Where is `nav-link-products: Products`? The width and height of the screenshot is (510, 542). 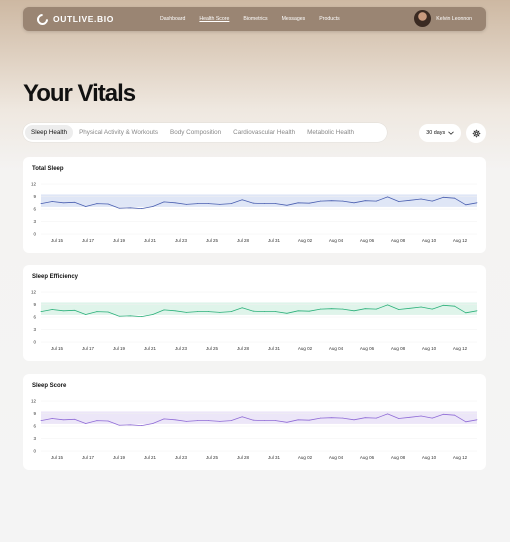 nav-link-products: Products is located at coordinates (329, 19).